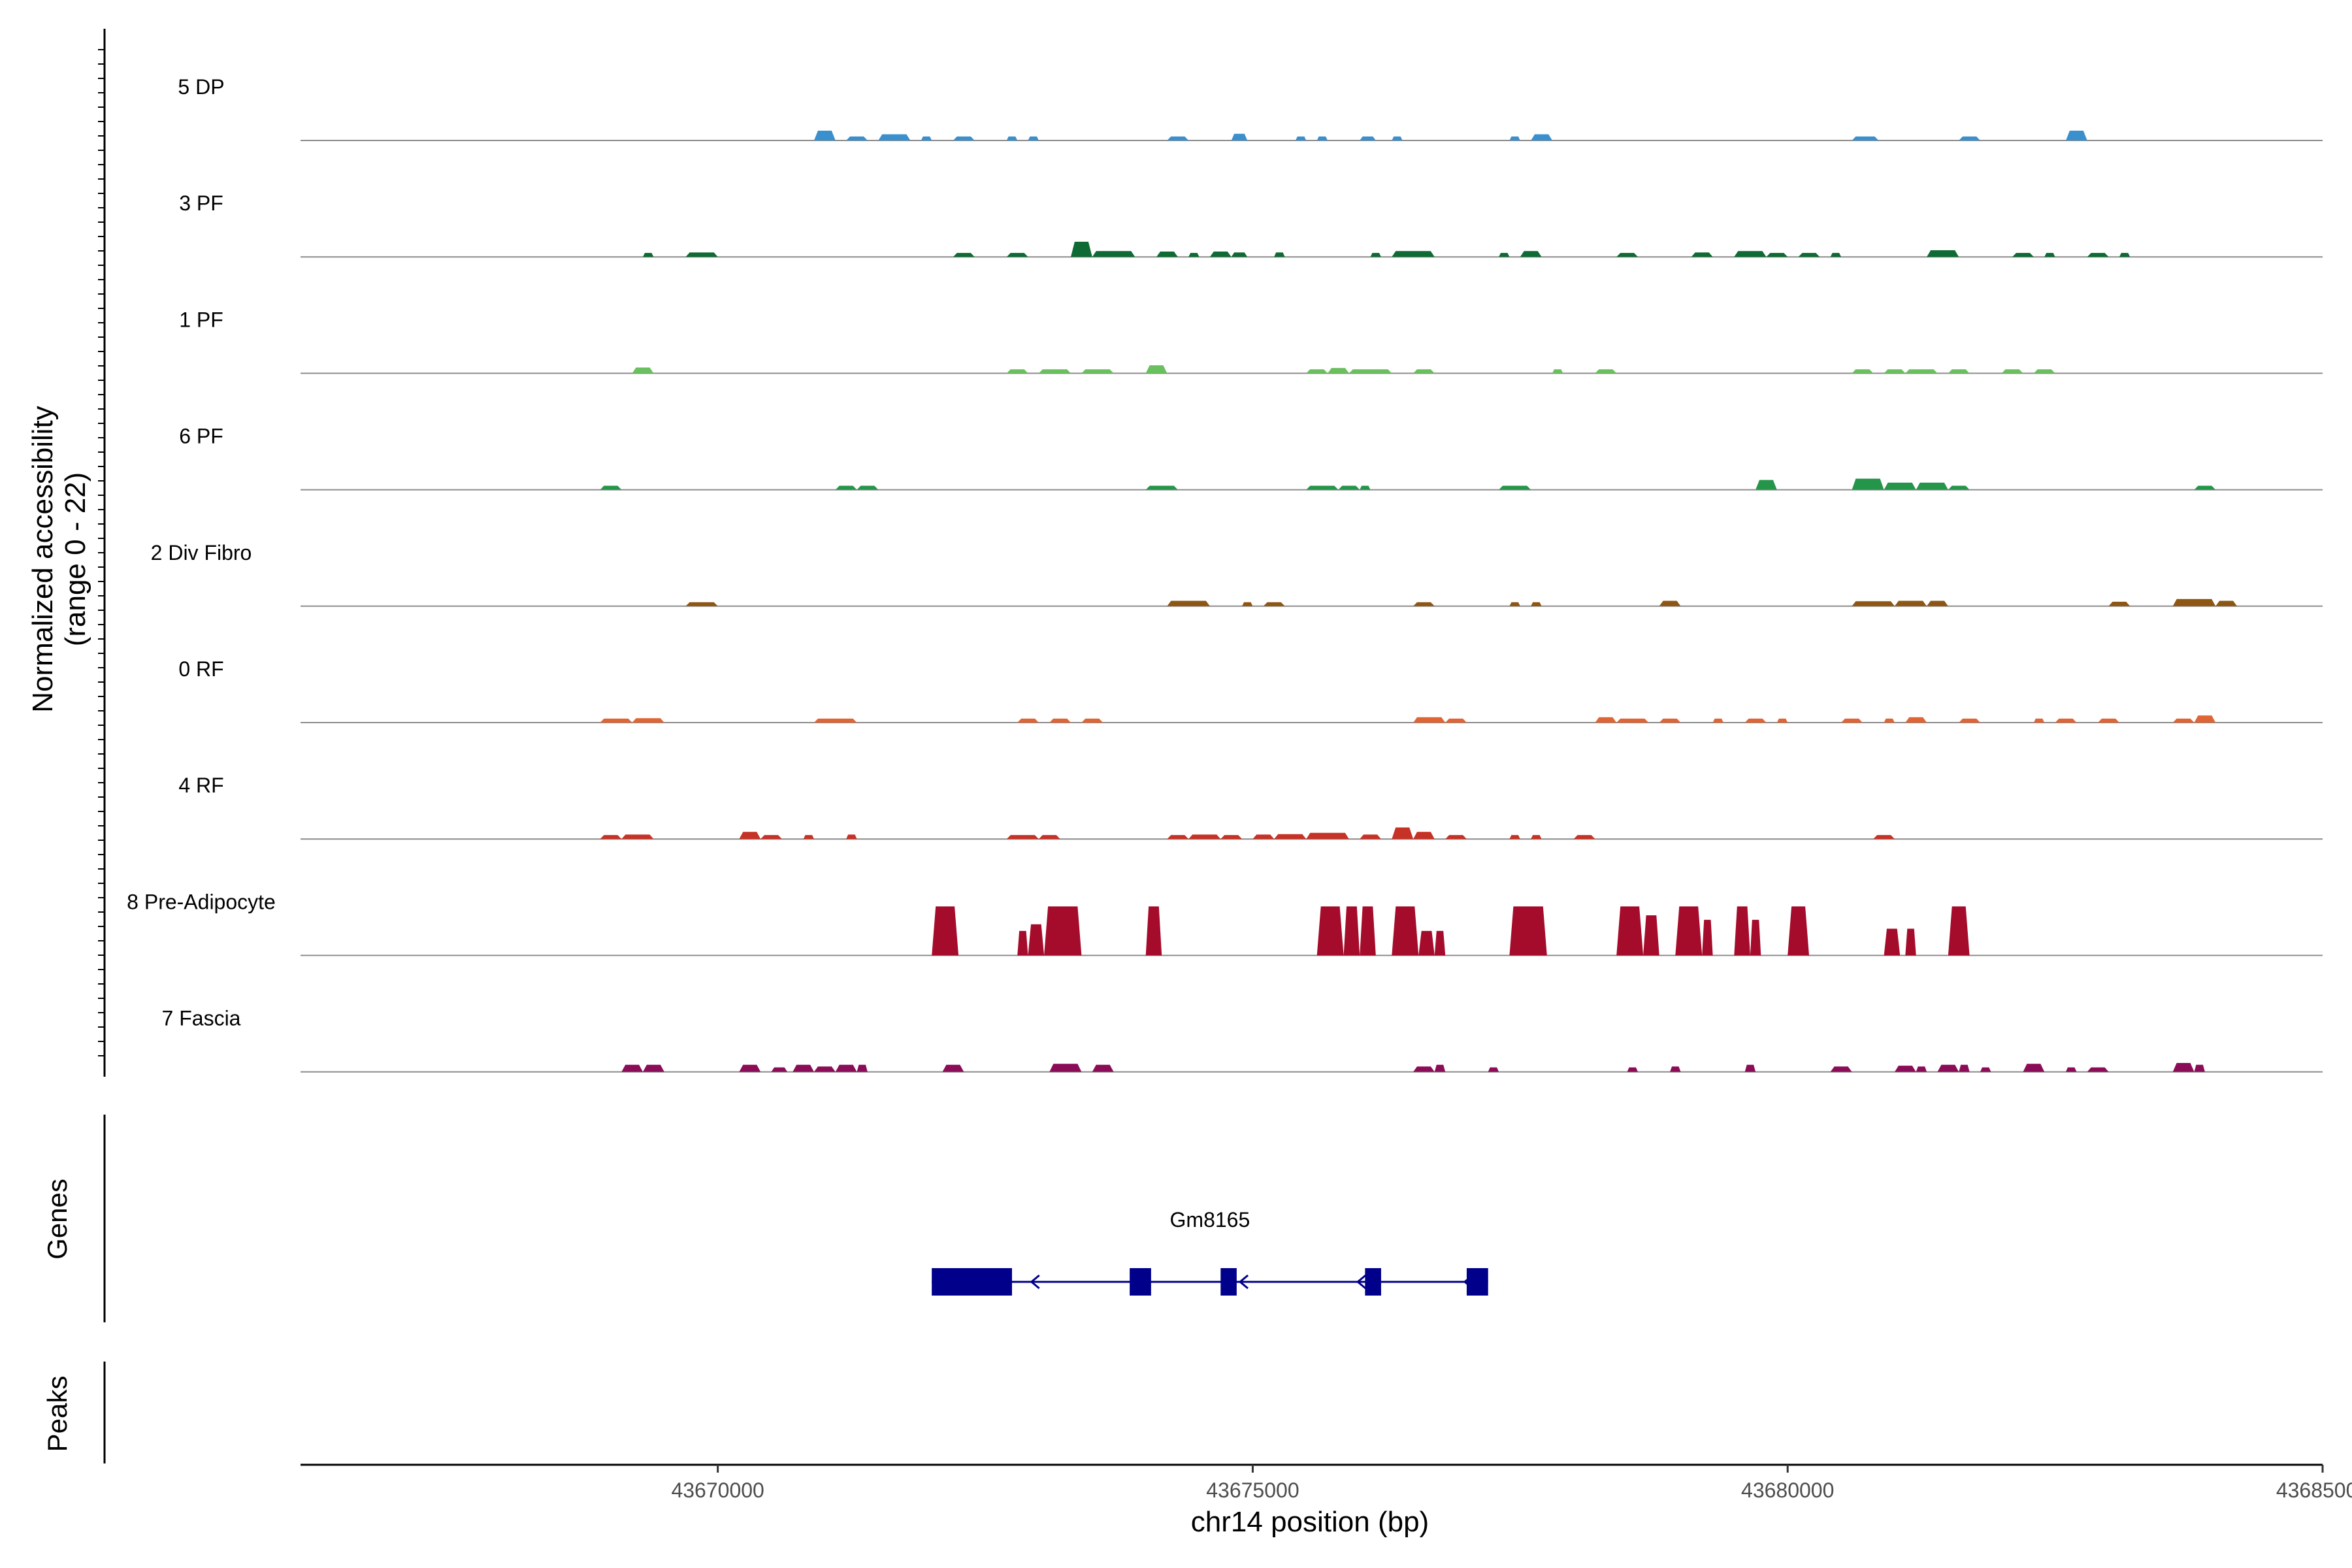 This screenshot has height=1568, width=2352. What do you see at coordinates (57, 1414) in the screenshot?
I see `peaks-panel-title: Peaks` at bounding box center [57, 1414].